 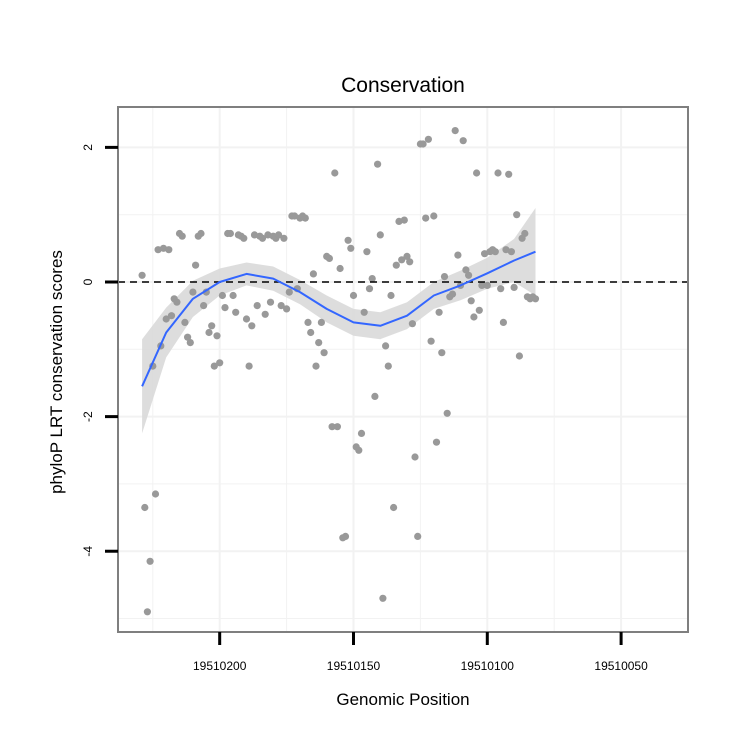 What do you see at coordinates (56, 372) in the screenshot?
I see `y-axis-title: phyloP LRT conservation scores` at bounding box center [56, 372].